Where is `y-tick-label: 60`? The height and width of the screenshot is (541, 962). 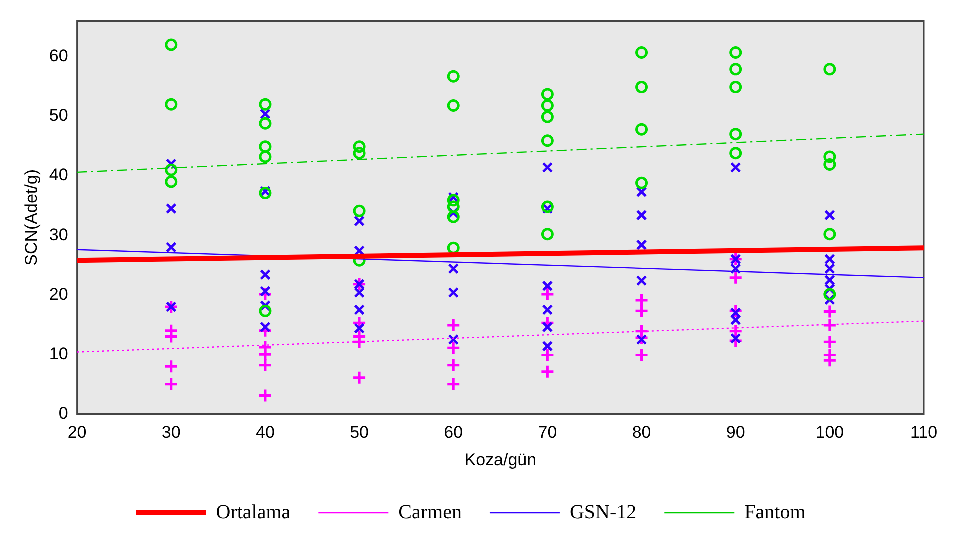
y-tick-label: 60 is located at coordinates (58, 56).